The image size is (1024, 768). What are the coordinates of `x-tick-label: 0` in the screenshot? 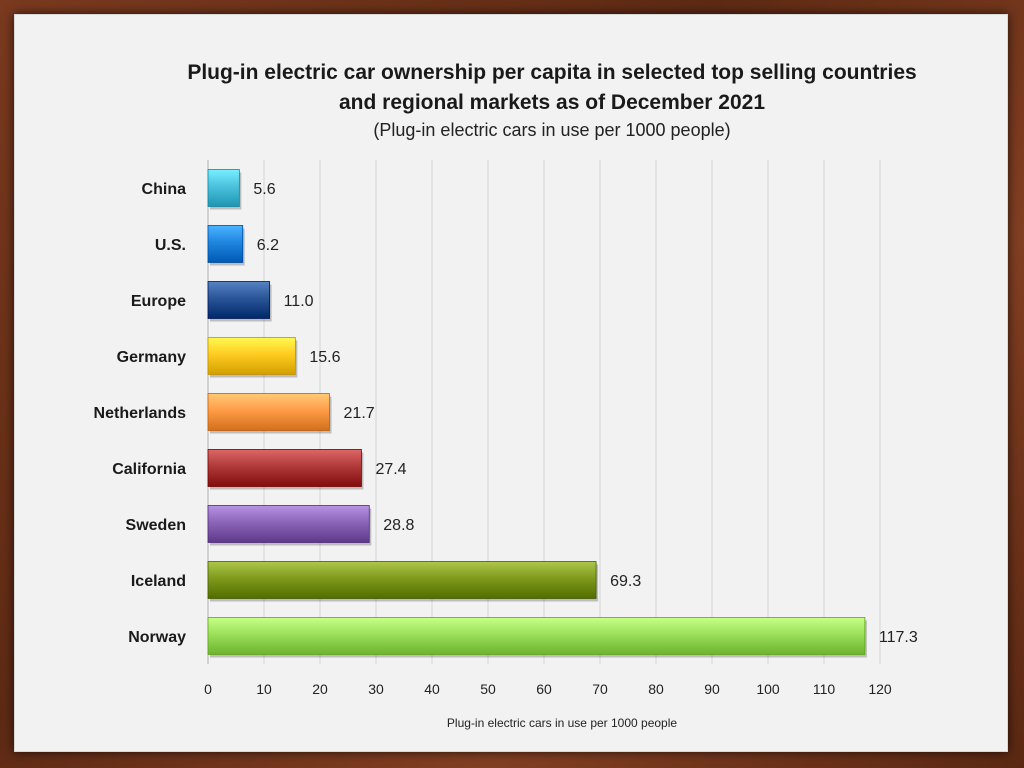 It's located at (208, 689).